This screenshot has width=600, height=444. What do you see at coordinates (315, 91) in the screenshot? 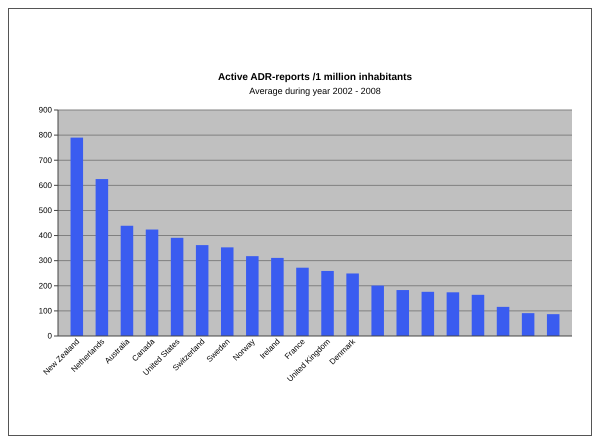
I see `chart-subtitle: Average during year 2002 - 2008` at bounding box center [315, 91].